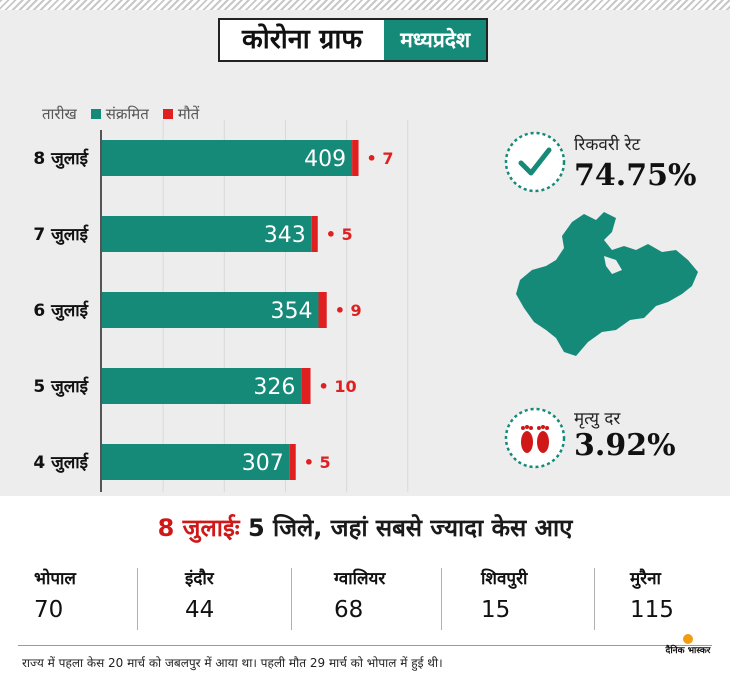  What do you see at coordinates (61, 462) in the screenshot?
I see `category-label: 4 जुलाई` at bounding box center [61, 462].